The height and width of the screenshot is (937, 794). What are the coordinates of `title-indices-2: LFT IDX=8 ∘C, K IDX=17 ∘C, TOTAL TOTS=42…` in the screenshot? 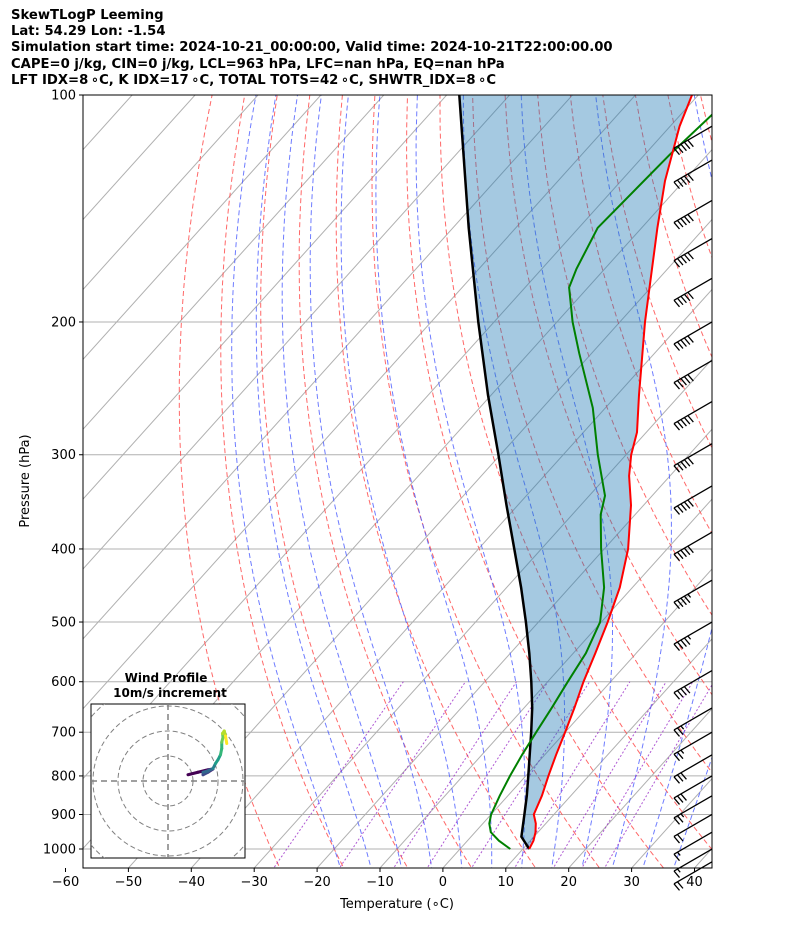 It's located at (254, 80).